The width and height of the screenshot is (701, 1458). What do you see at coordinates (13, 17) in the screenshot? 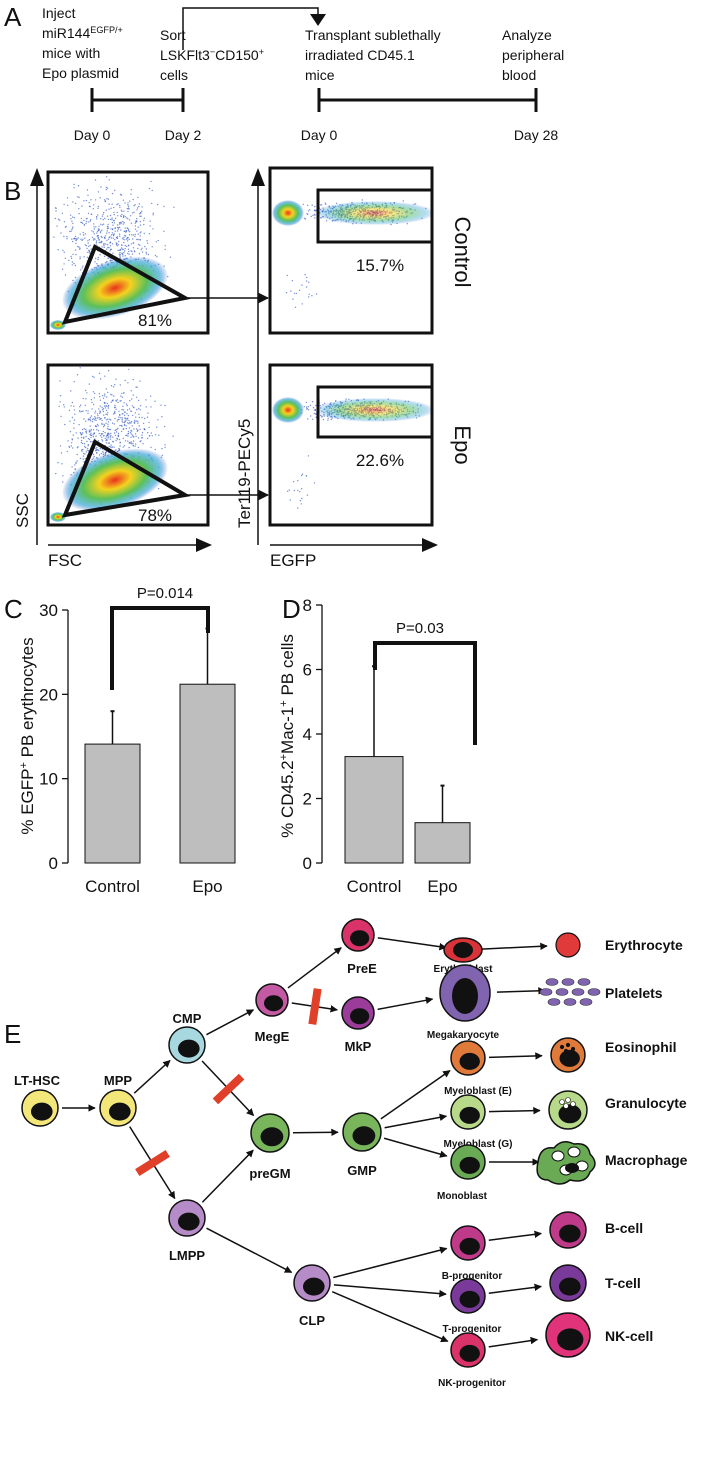
I see `panel-label: A` at bounding box center [13, 17].